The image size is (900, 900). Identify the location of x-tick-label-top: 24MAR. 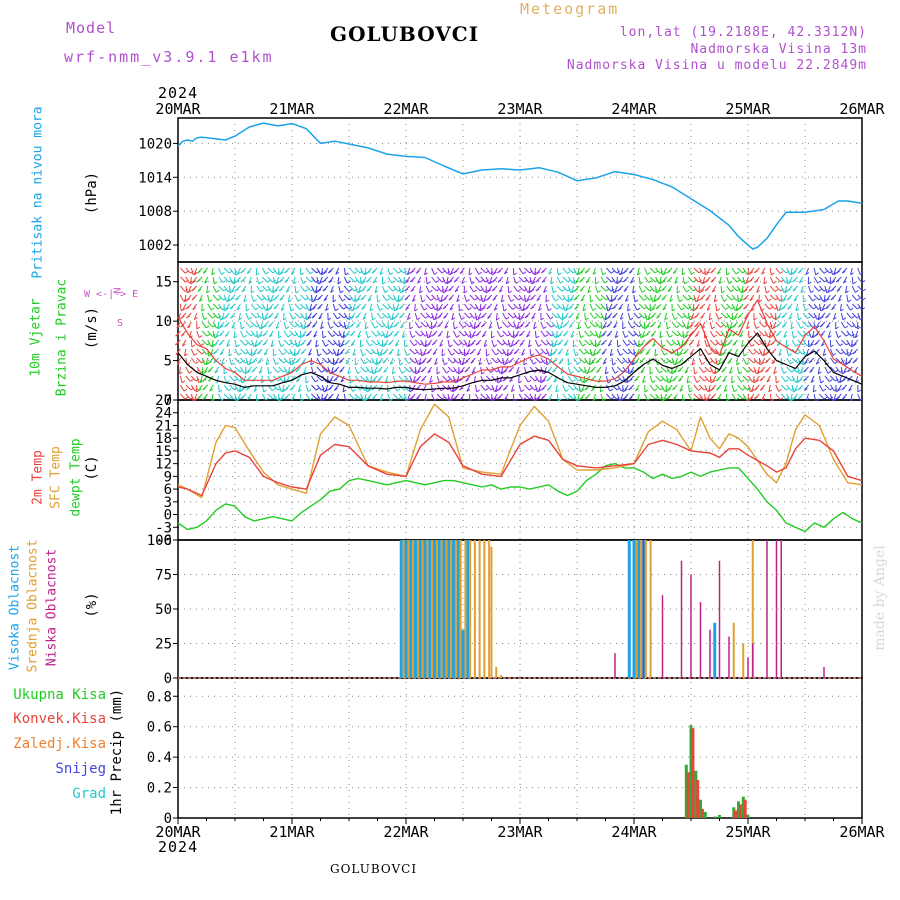
(634, 109).